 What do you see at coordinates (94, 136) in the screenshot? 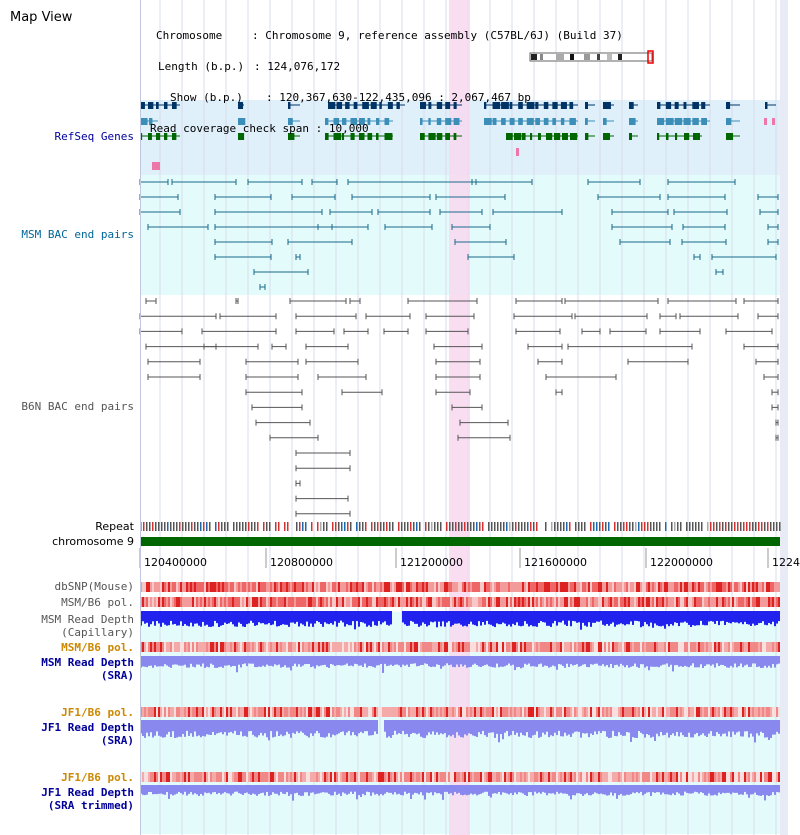
I see `track-label-refseq: RefSeq Genes` at bounding box center [94, 136].